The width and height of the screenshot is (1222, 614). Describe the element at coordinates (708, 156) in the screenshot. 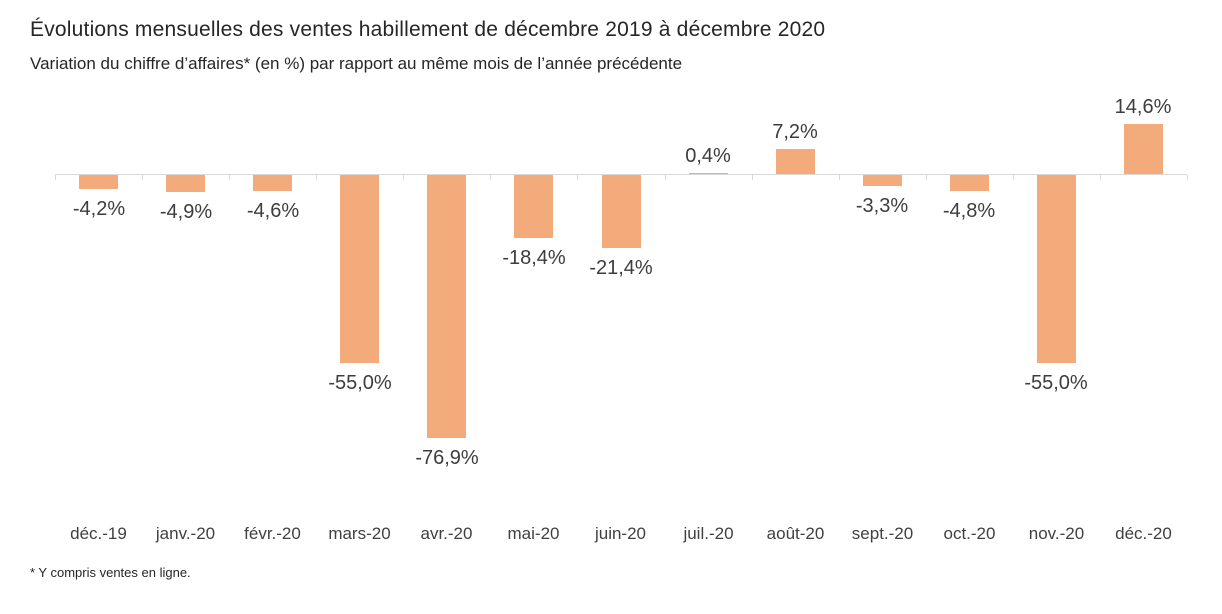

I see `bar-value-label: 0,4%` at that location.